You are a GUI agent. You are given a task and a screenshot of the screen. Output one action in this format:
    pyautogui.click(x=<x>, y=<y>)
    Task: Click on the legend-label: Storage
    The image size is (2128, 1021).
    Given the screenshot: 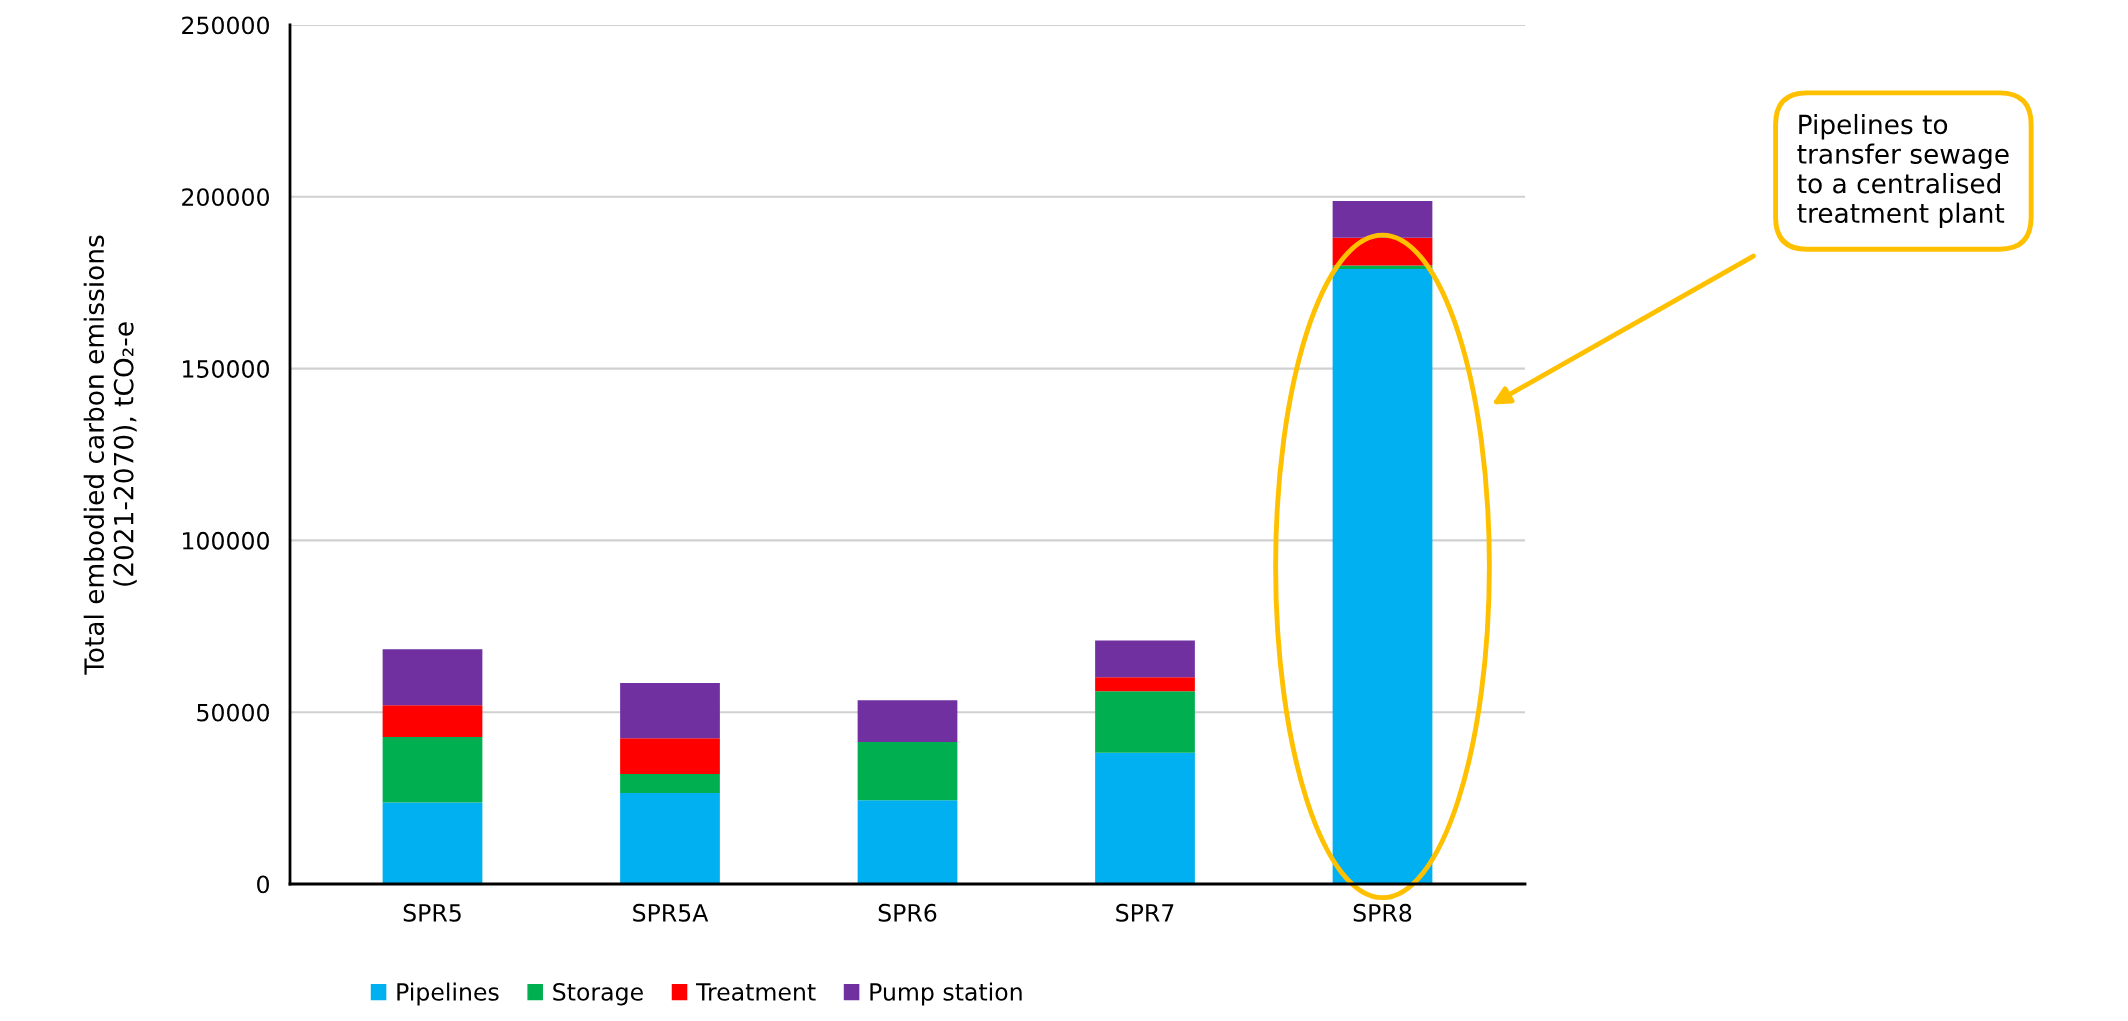 What is the action you would take?
    pyautogui.click(x=598, y=994)
    